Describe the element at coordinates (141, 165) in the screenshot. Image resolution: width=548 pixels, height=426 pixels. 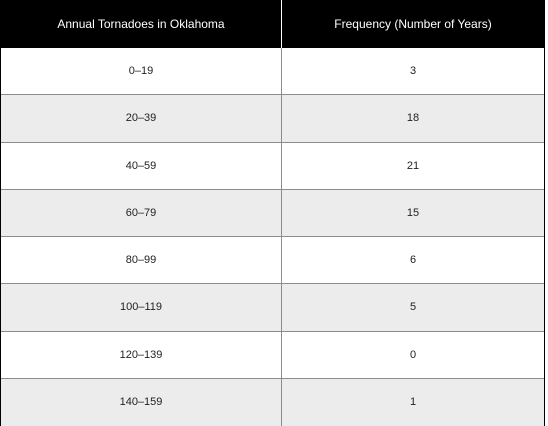
I see `tornado-range-cell: 40–59` at that location.